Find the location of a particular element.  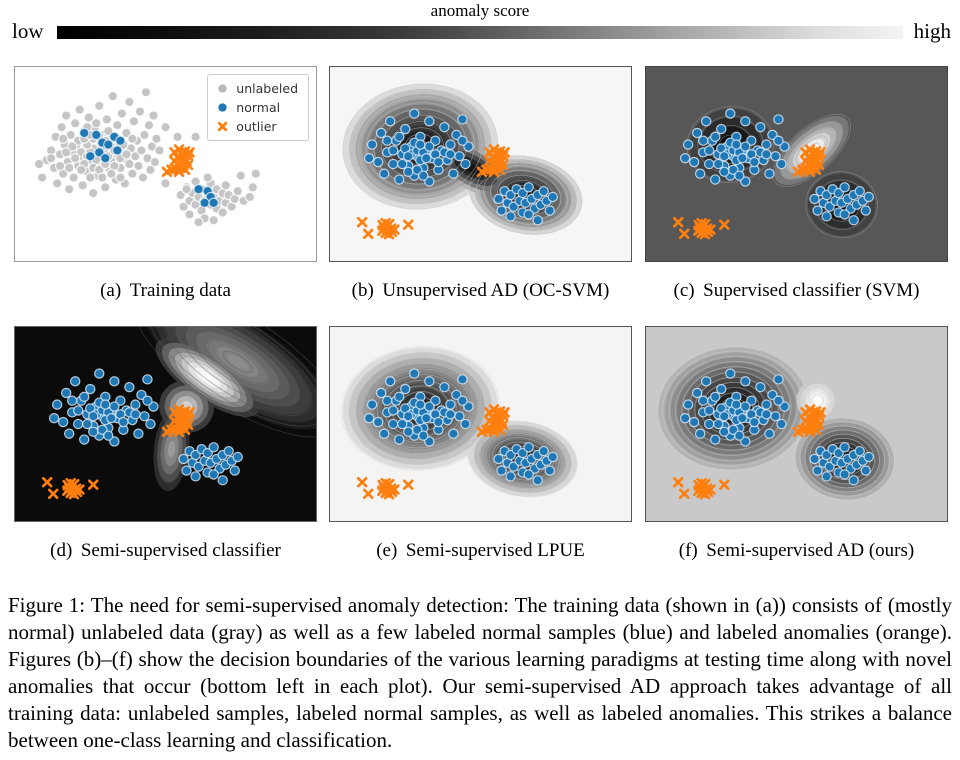

subcaption-c: (c) Supervised classifier (SVM) is located at coordinates (796, 291).